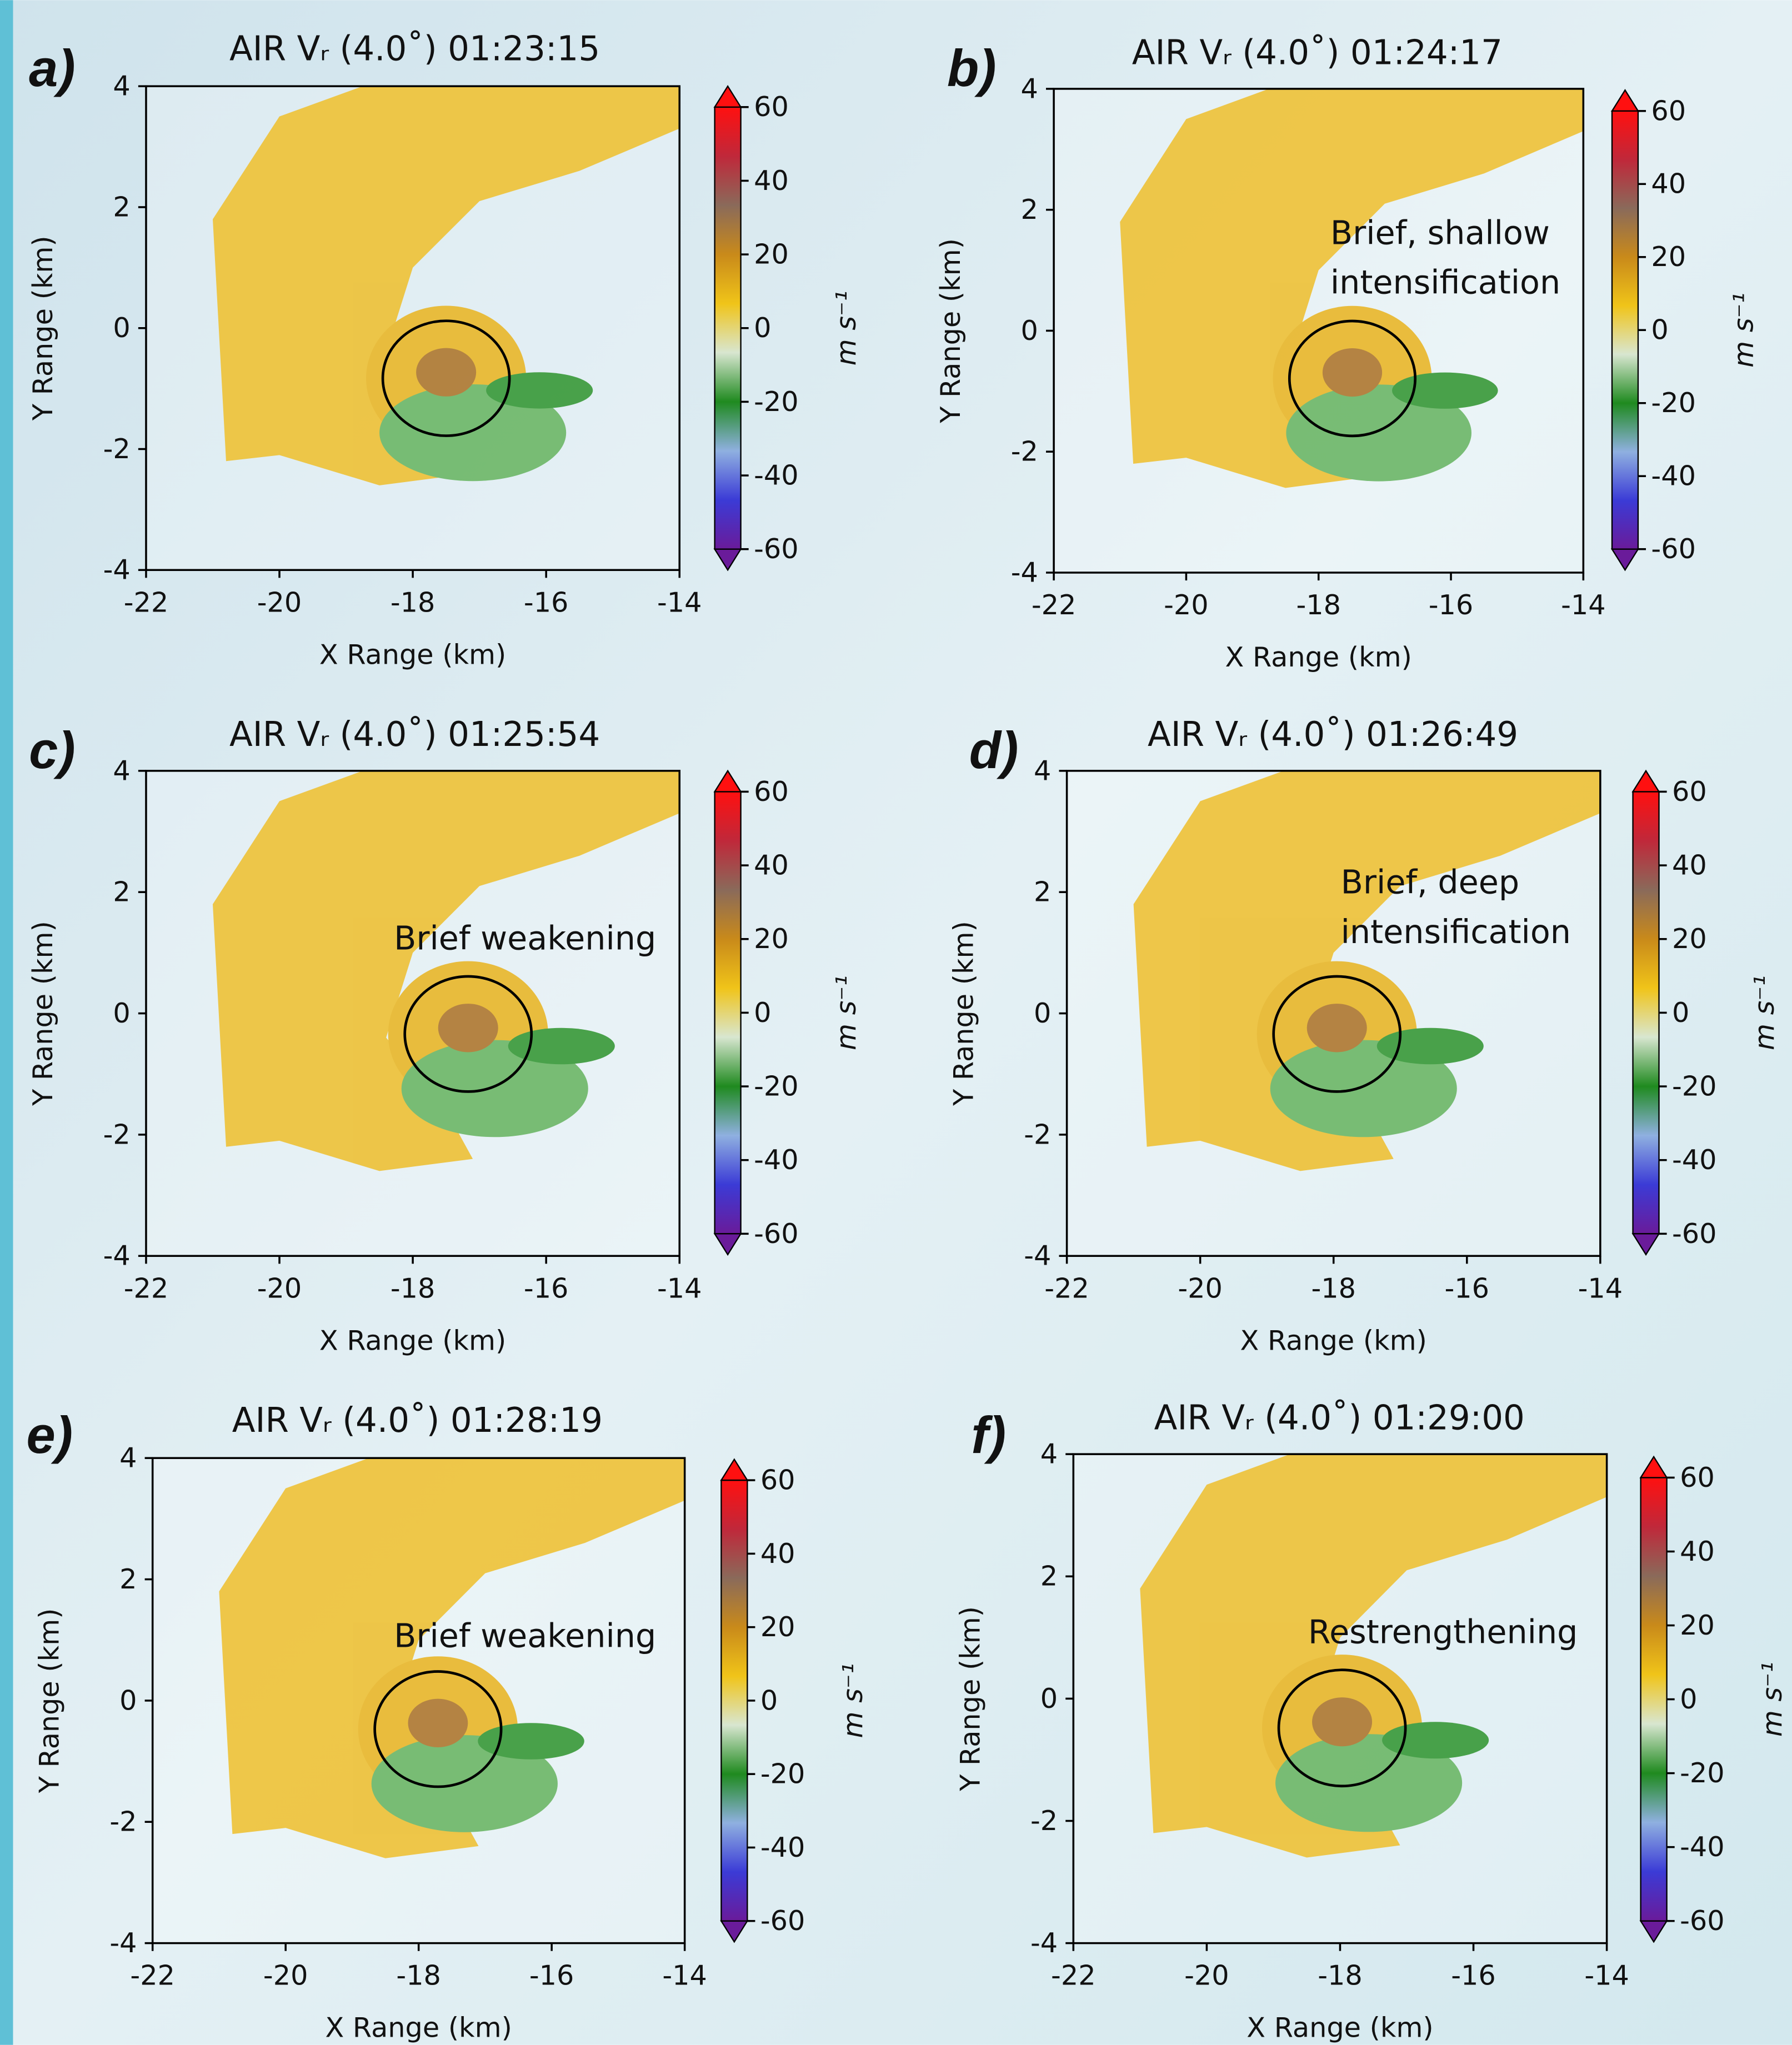  What do you see at coordinates (1340, 2028) in the screenshot?
I see `x-axis-label: X Range (km)` at bounding box center [1340, 2028].